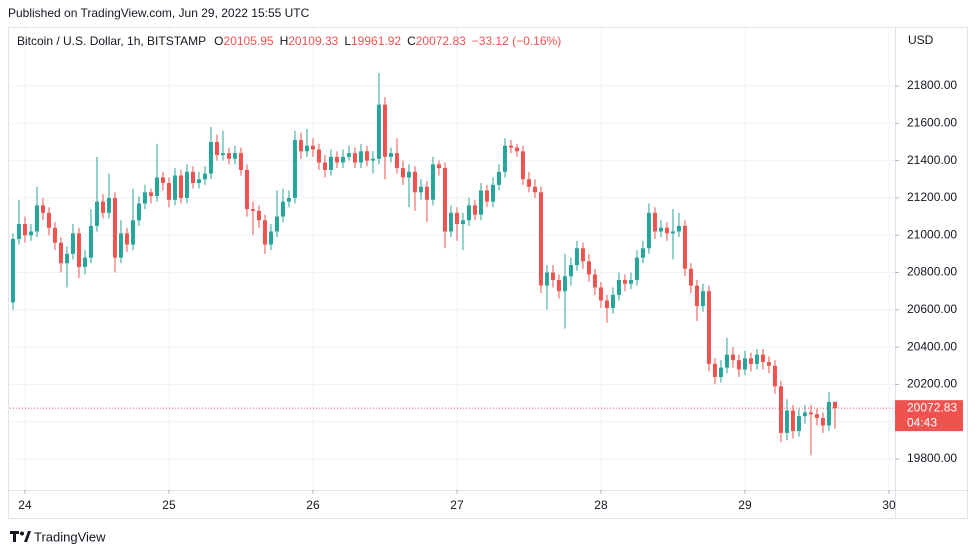 This screenshot has height=555, width=979. Describe the element at coordinates (932, 309) in the screenshot. I see `y-tick-label: 20600.00` at that location.